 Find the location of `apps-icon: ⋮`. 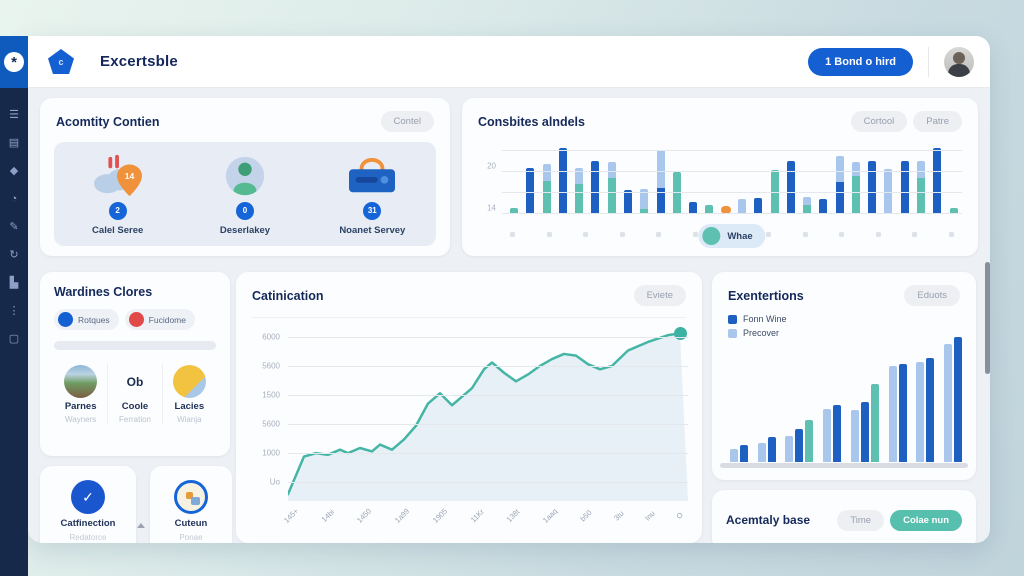

apps-icon: ⋮ is located at coordinates (14, 311).